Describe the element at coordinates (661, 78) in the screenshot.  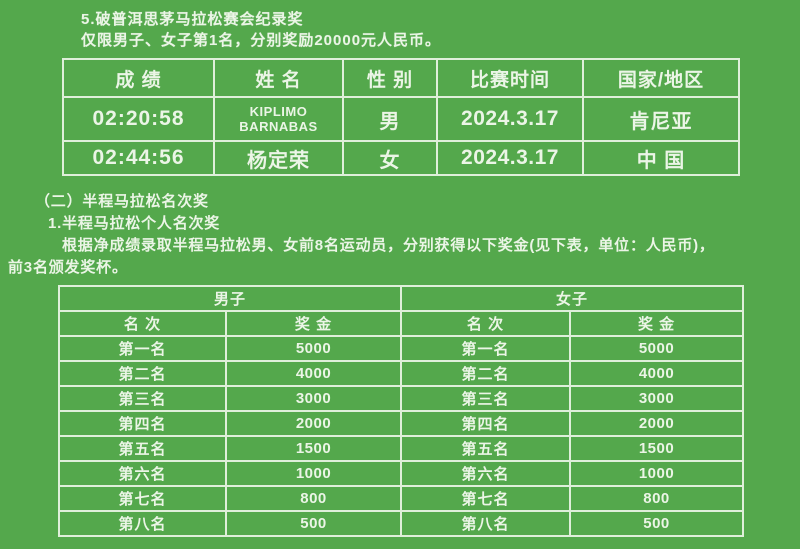
I see `record-header-country: 国家/地区` at that location.